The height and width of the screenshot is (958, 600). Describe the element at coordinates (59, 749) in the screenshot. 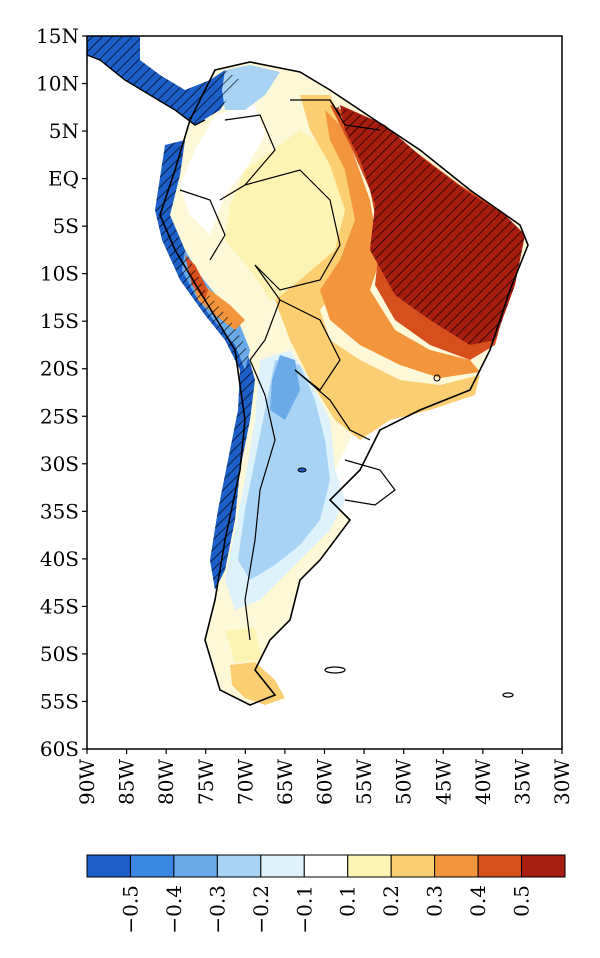

I see `lat-tick-label: 60S` at that location.